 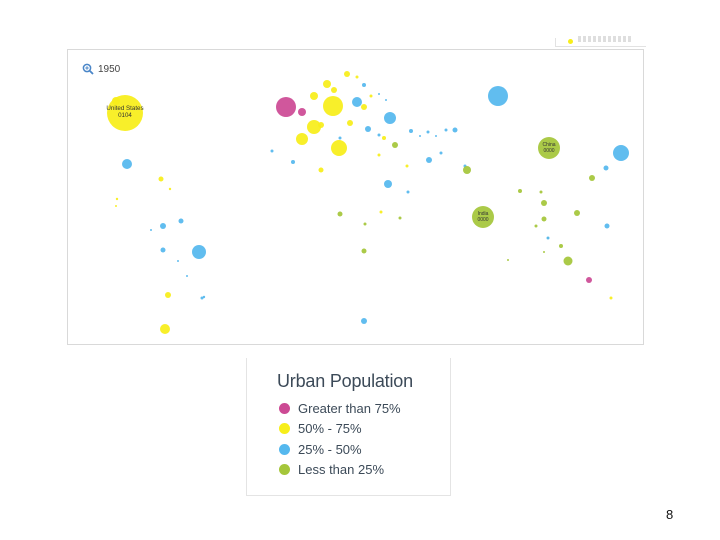 What do you see at coordinates (330, 429) in the screenshot?
I see `legend-label: 50% - 75%` at bounding box center [330, 429].